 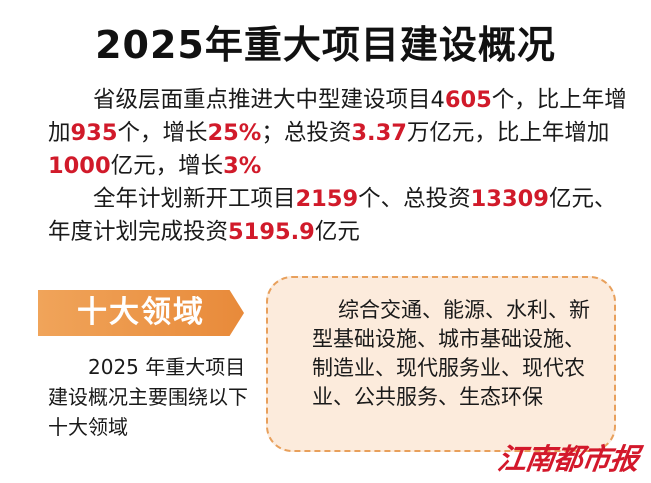 What do you see at coordinates (271, 232) in the screenshot?
I see `highlight-number: 5195.9` at bounding box center [271, 232].